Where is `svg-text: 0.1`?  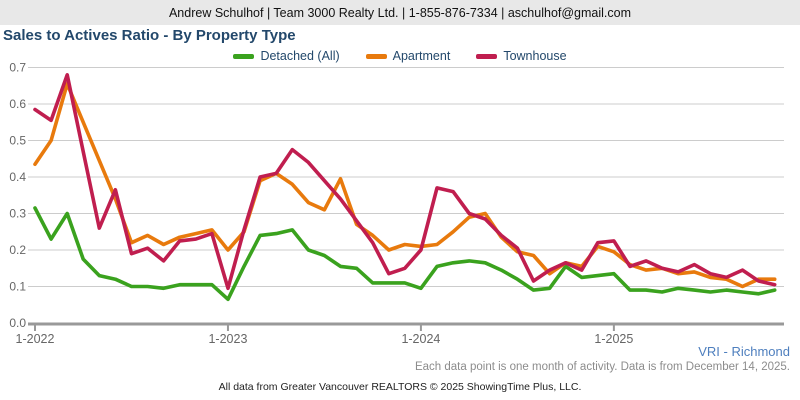 svg-text: 0.1 is located at coordinates (17, 287).